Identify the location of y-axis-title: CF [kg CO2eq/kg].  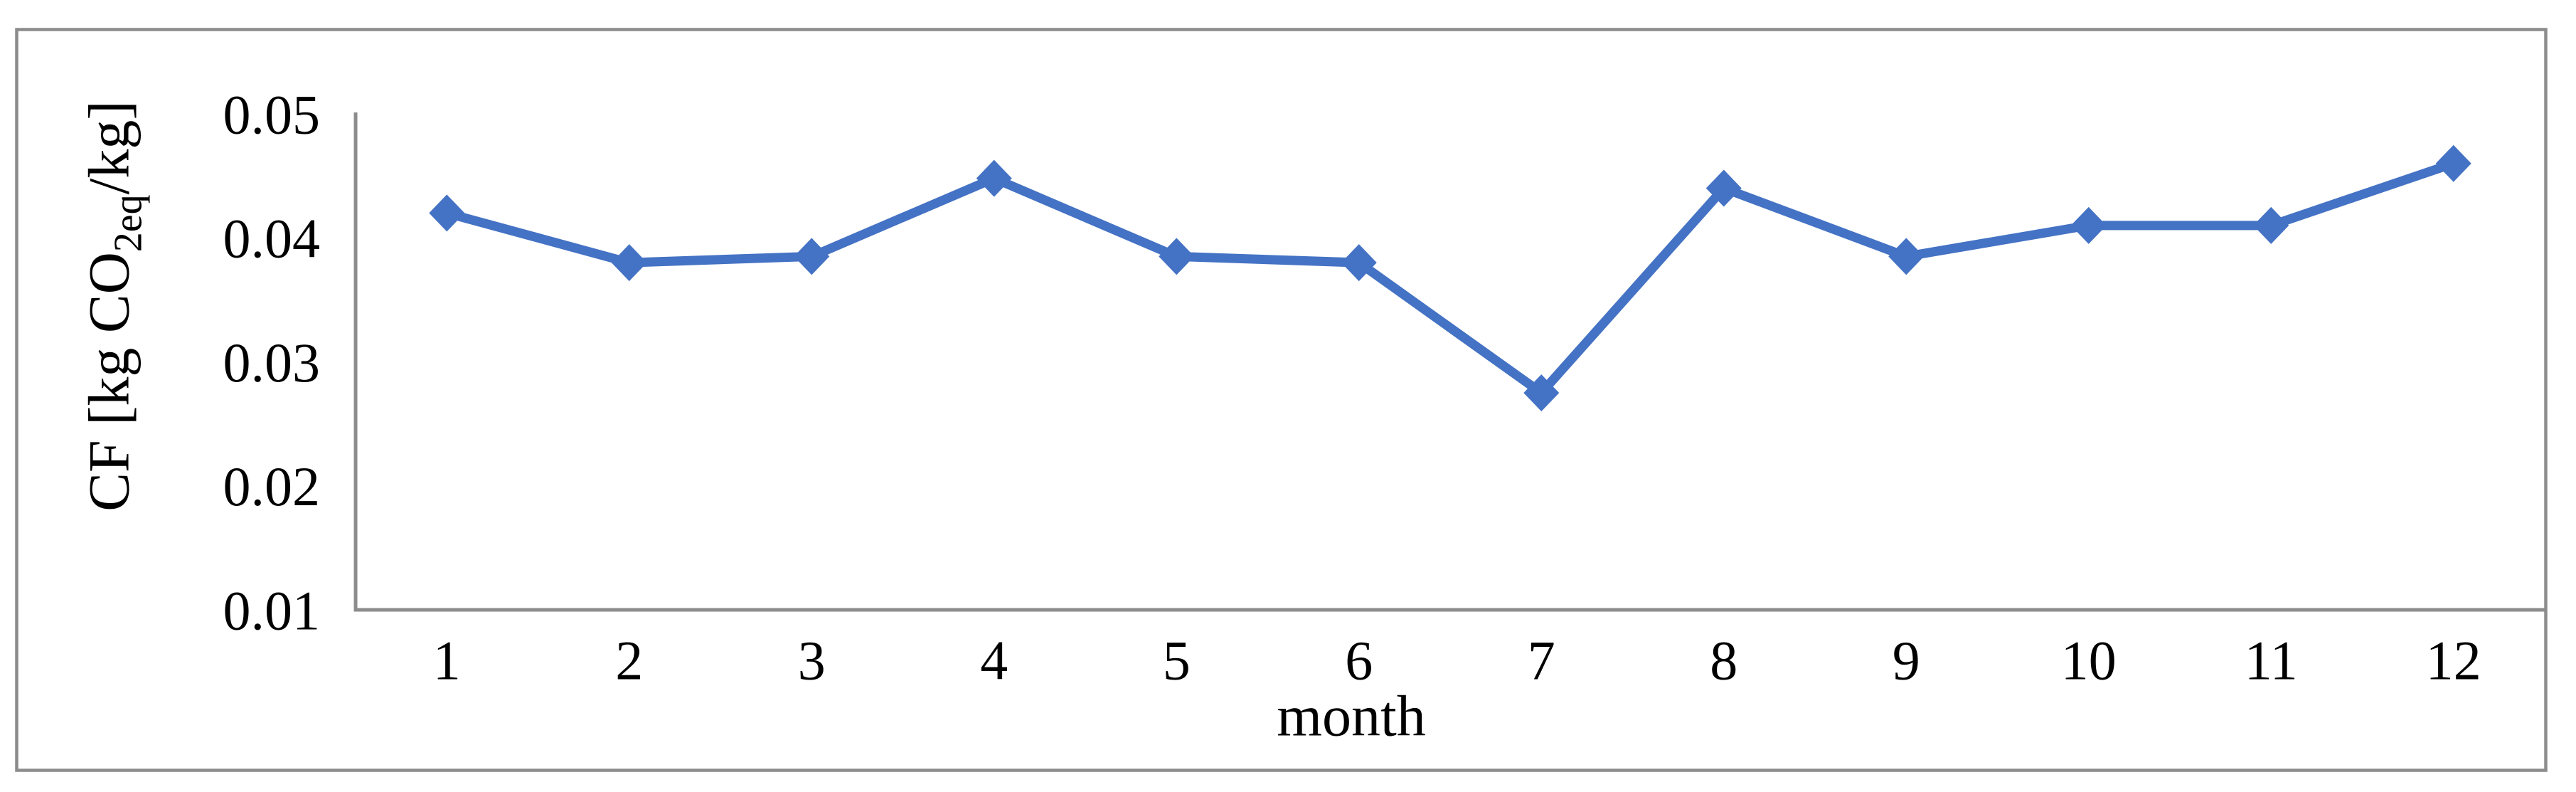
(114, 305).